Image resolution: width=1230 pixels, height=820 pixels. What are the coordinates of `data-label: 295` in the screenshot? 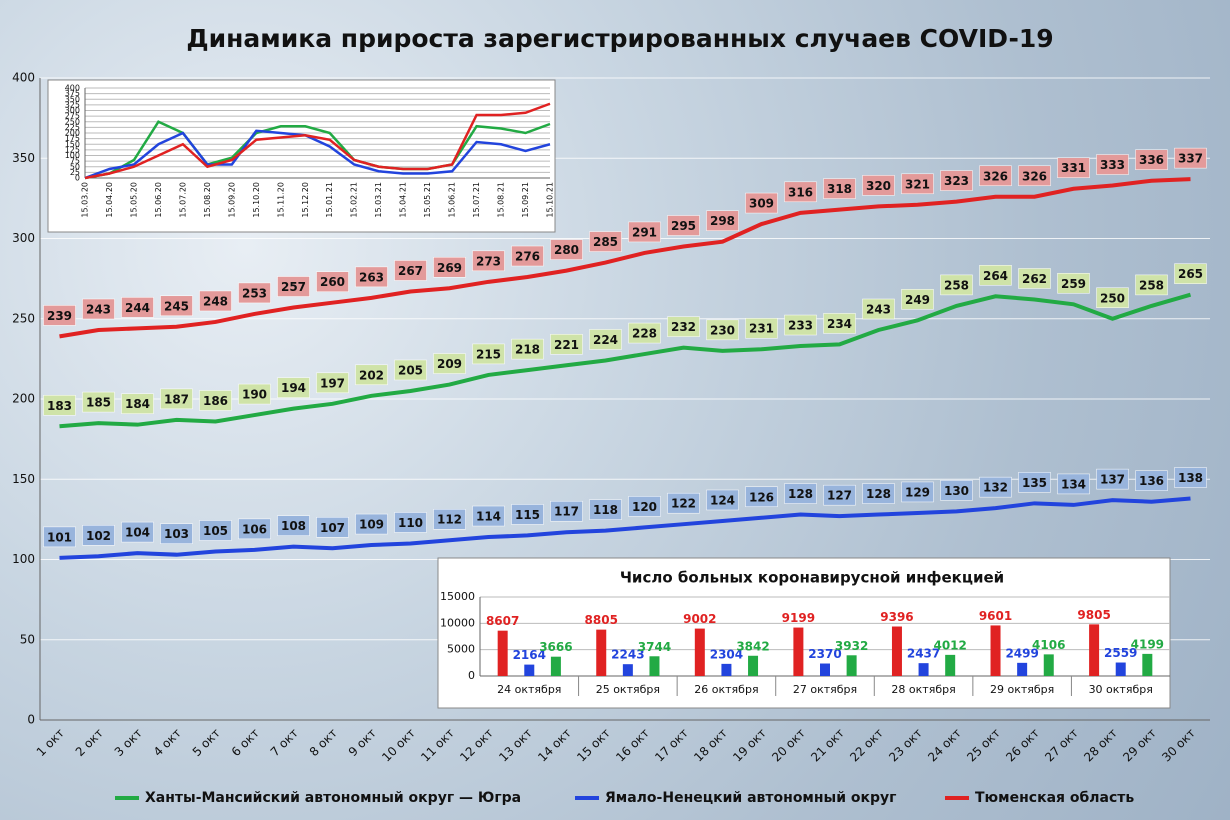 It's located at (683, 226).